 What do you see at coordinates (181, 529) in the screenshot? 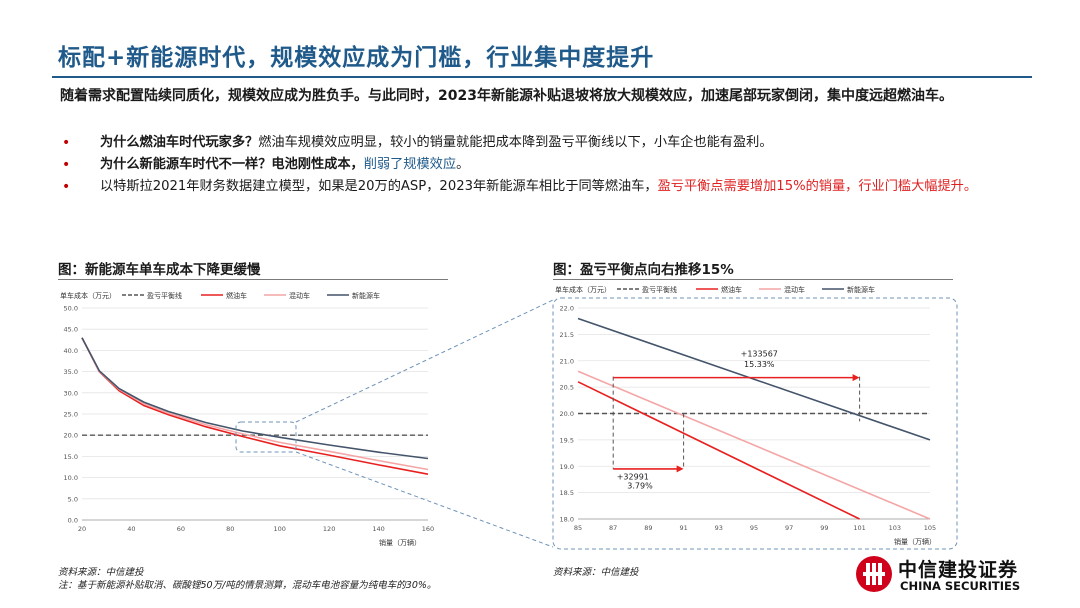
I see `x-tick-label: 60` at bounding box center [181, 529].